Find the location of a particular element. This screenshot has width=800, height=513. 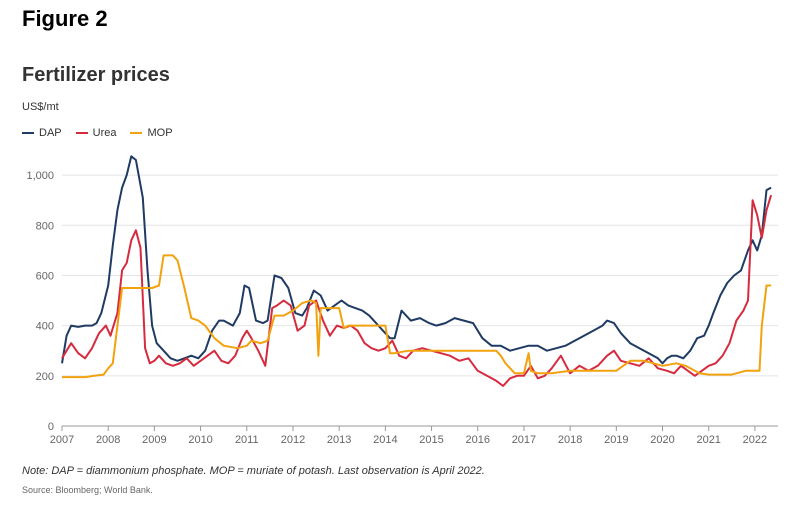

x-tick-label: 2016 is located at coordinates (477, 440).